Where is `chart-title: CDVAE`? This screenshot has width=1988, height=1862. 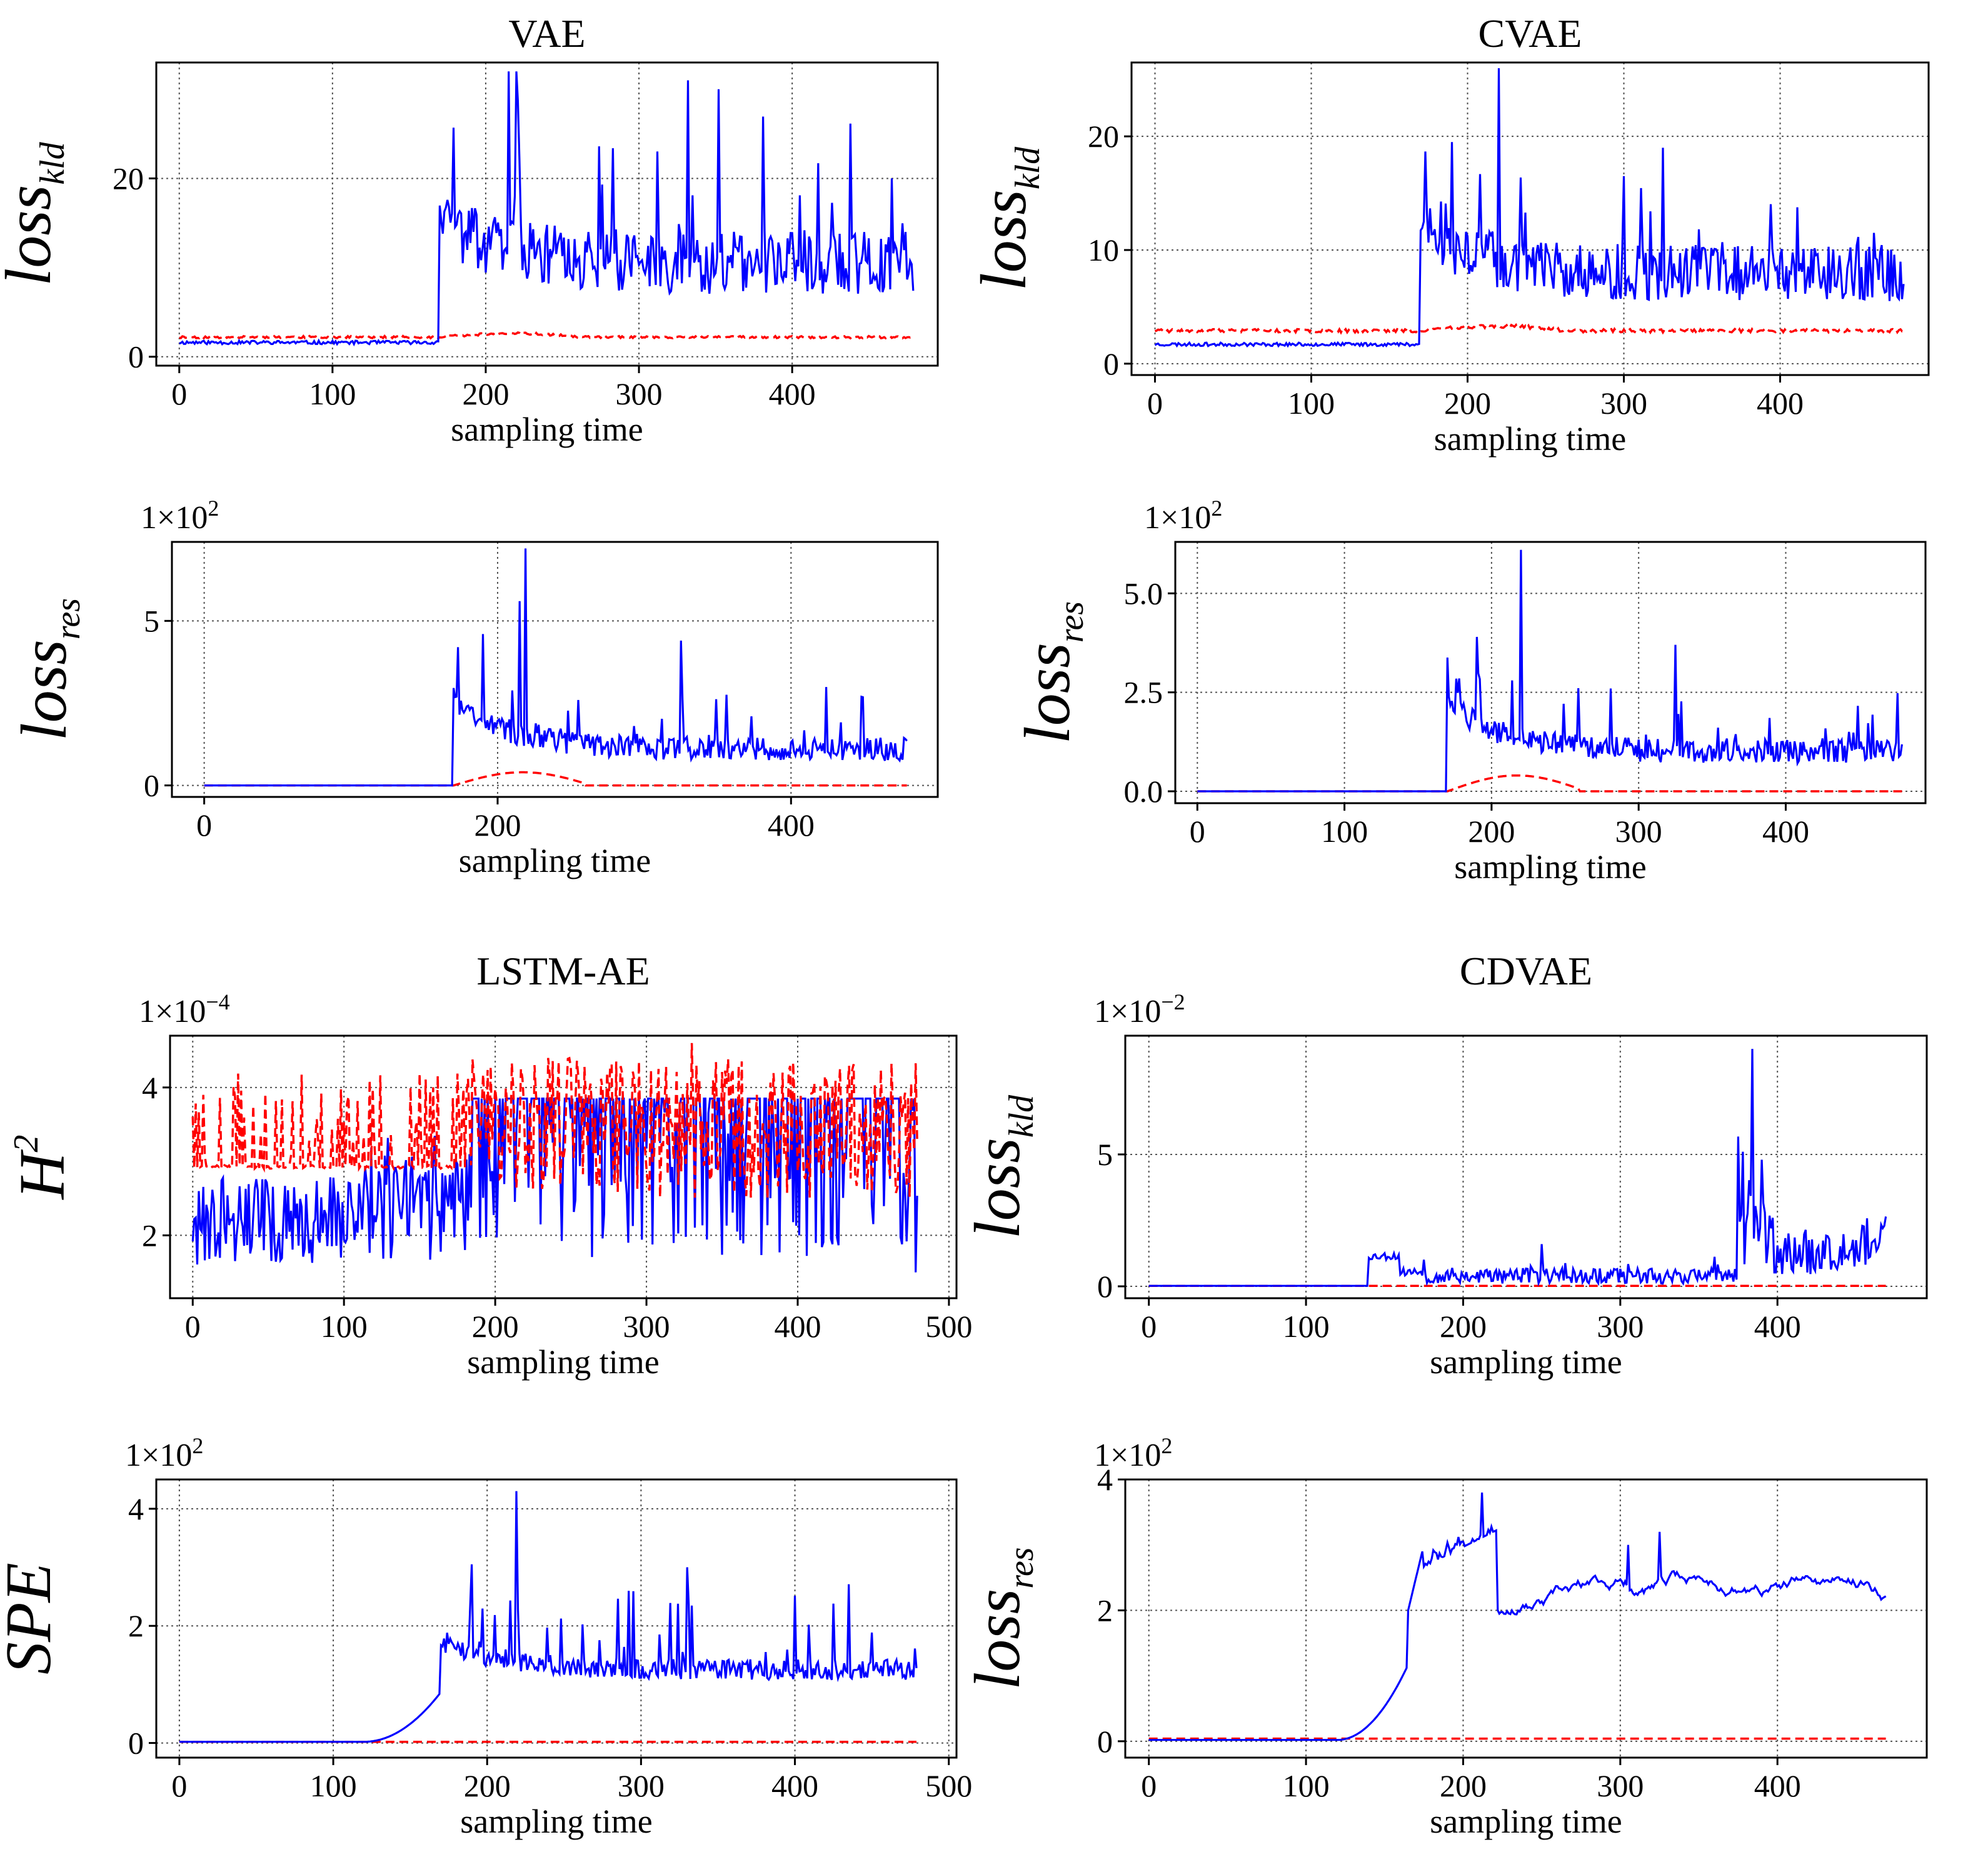 chart-title: CDVAE is located at coordinates (1526, 971).